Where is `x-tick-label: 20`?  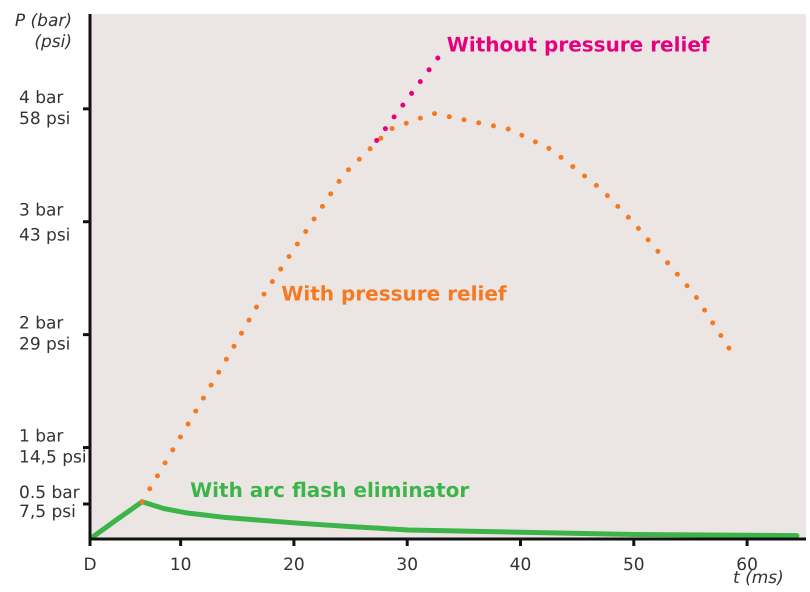 x-tick-label: 20 is located at coordinates (294, 565).